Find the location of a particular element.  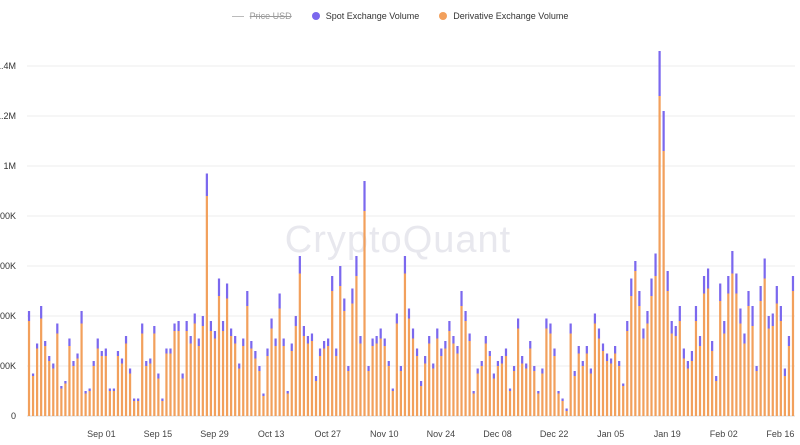

y-tick-label: 1.4M is located at coordinates (8, 66).